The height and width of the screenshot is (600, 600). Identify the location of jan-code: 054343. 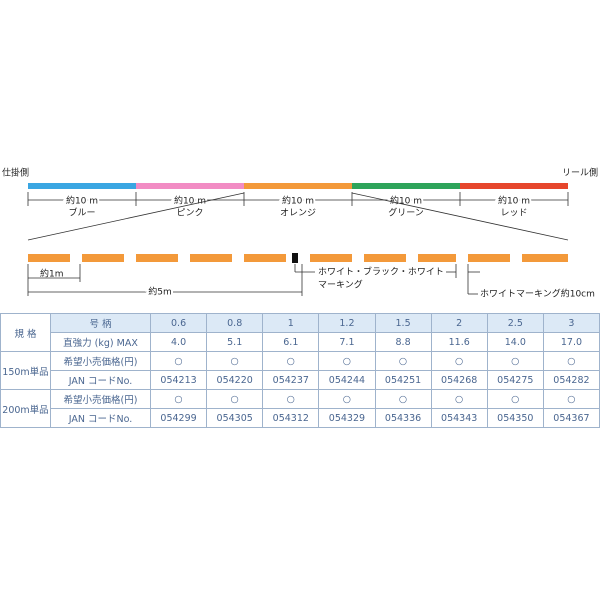
(459, 418).